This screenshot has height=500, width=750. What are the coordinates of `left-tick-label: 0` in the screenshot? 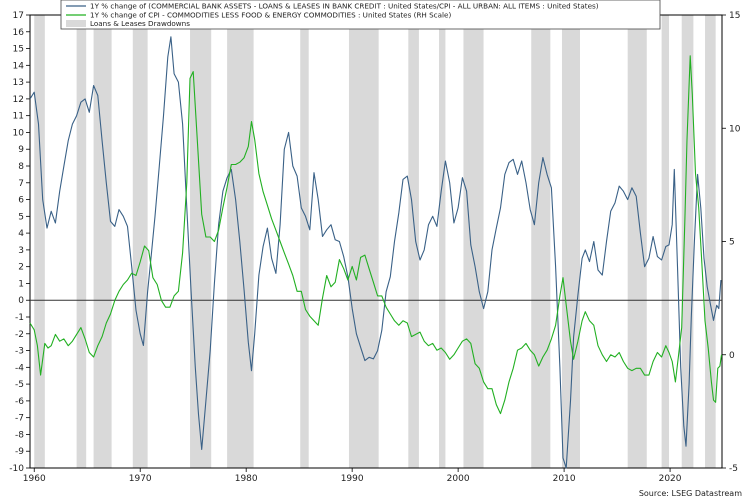 It's located at (21, 301).